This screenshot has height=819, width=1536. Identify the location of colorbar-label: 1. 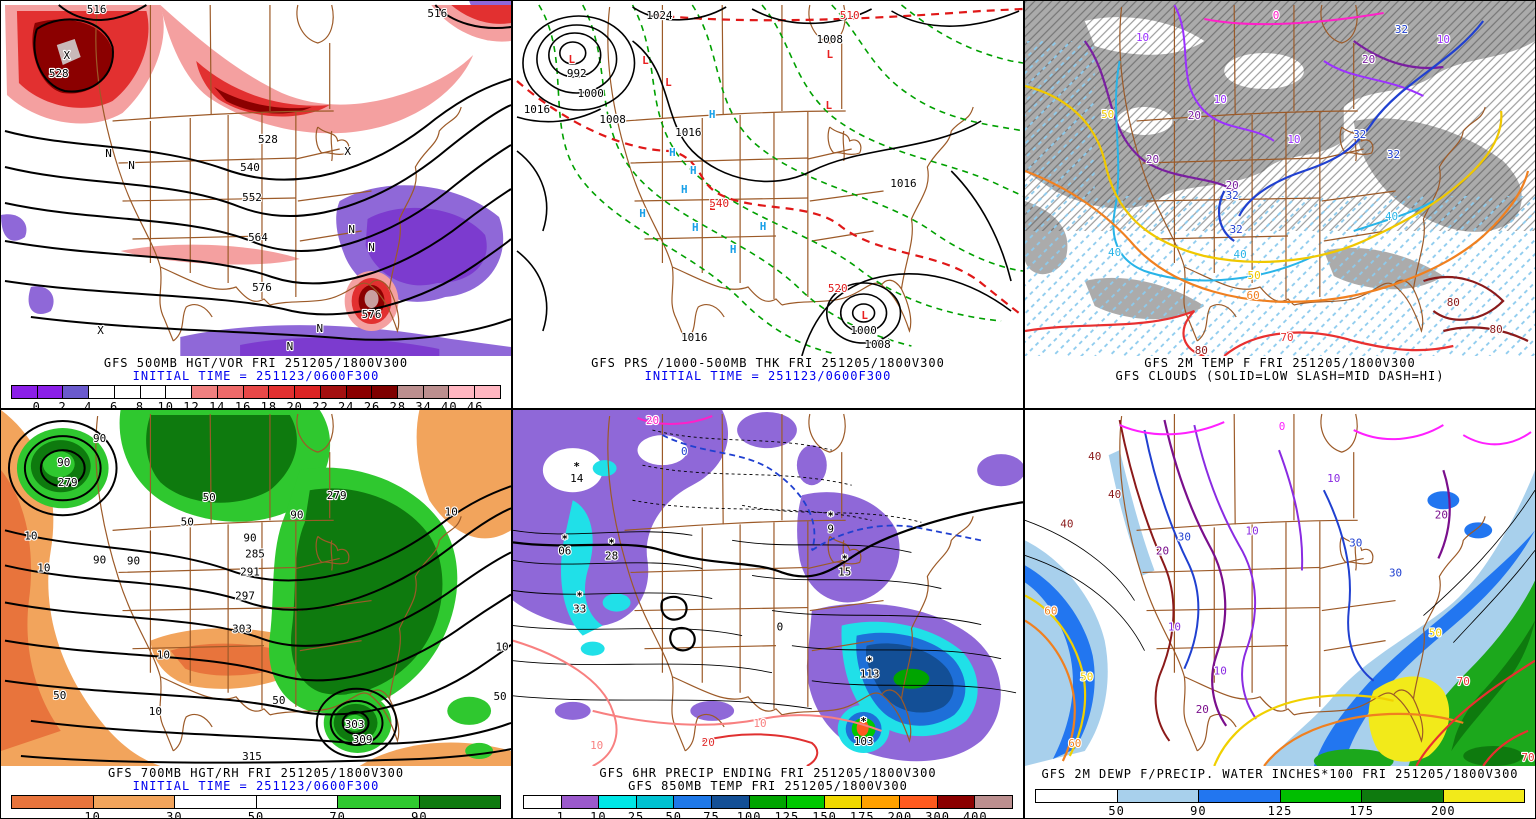
(560, 814).